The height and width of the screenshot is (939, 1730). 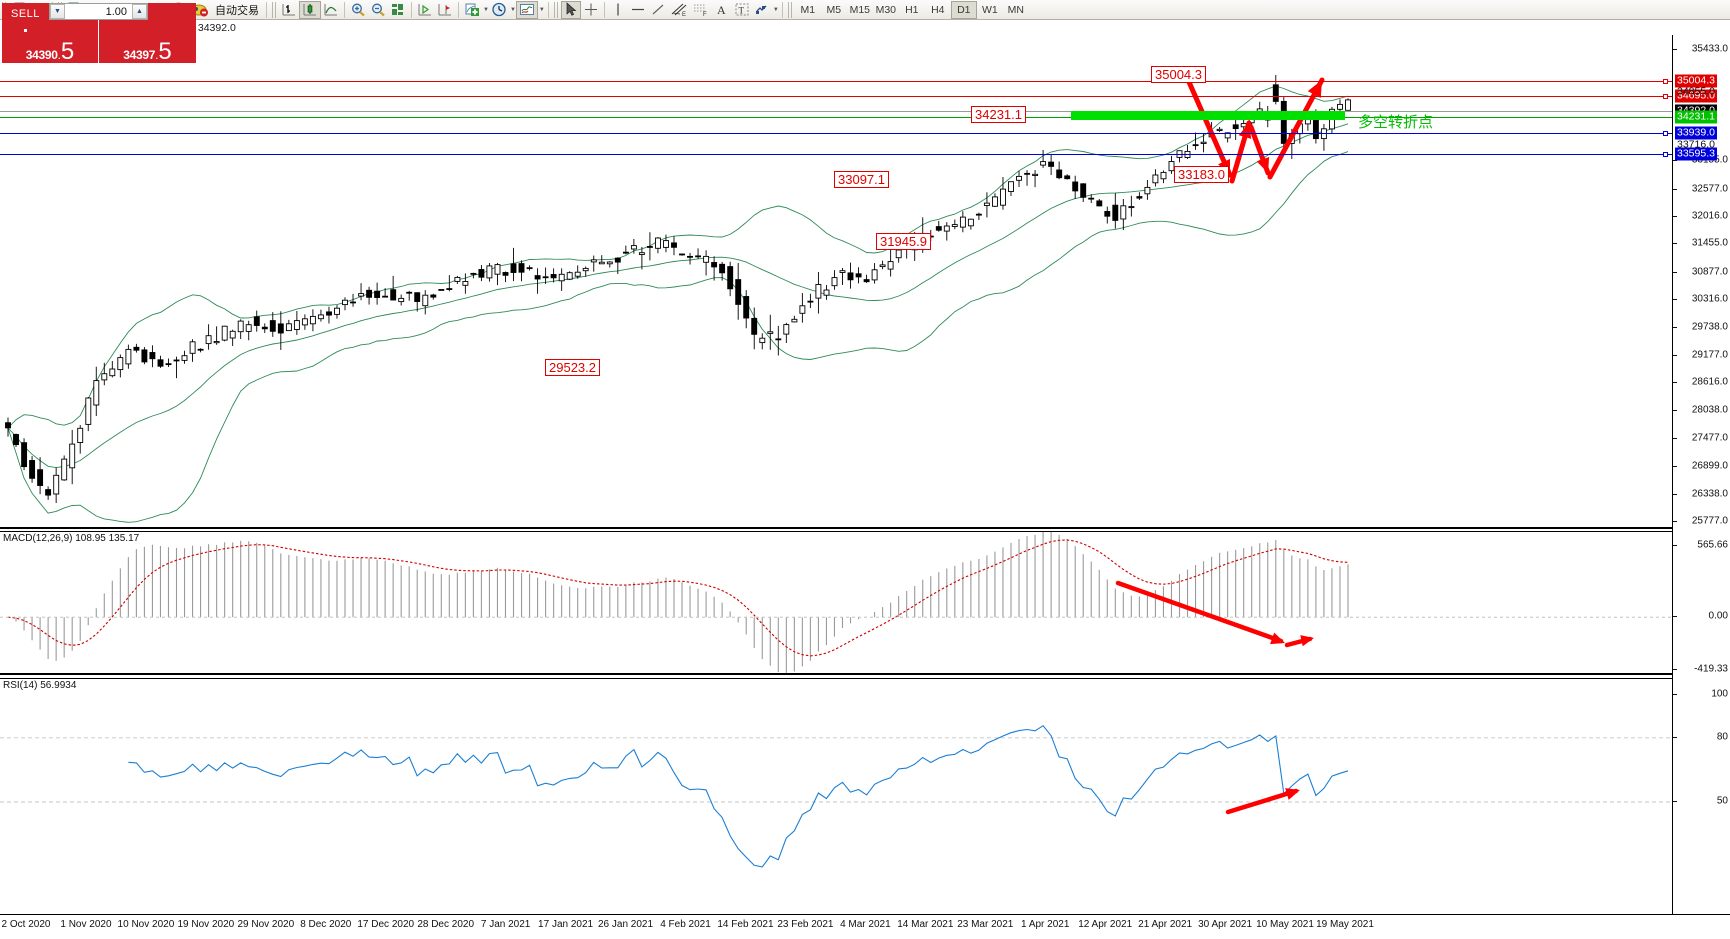 What do you see at coordinates (861, 179) in the screenshot?
I see `annotation-33097: 33097.1` at bounding box center [861, 179].